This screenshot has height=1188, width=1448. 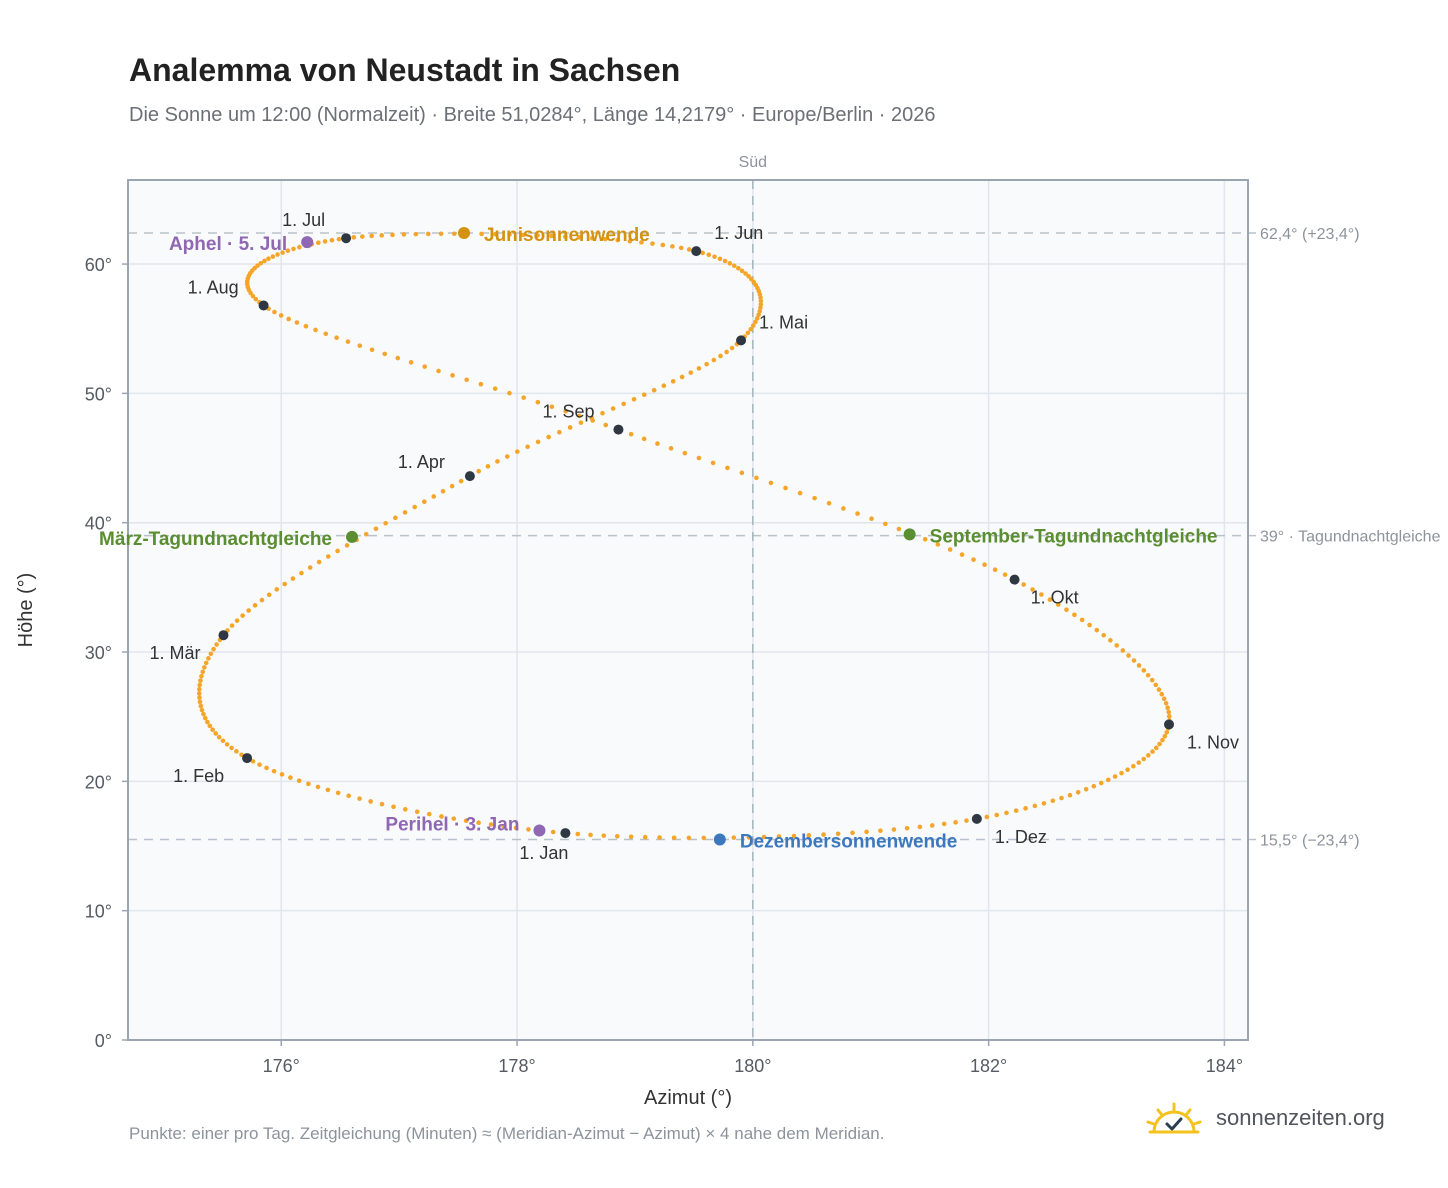 I want to click on brand: sonnenzeiten.org, so click(x=1265, y=1118).